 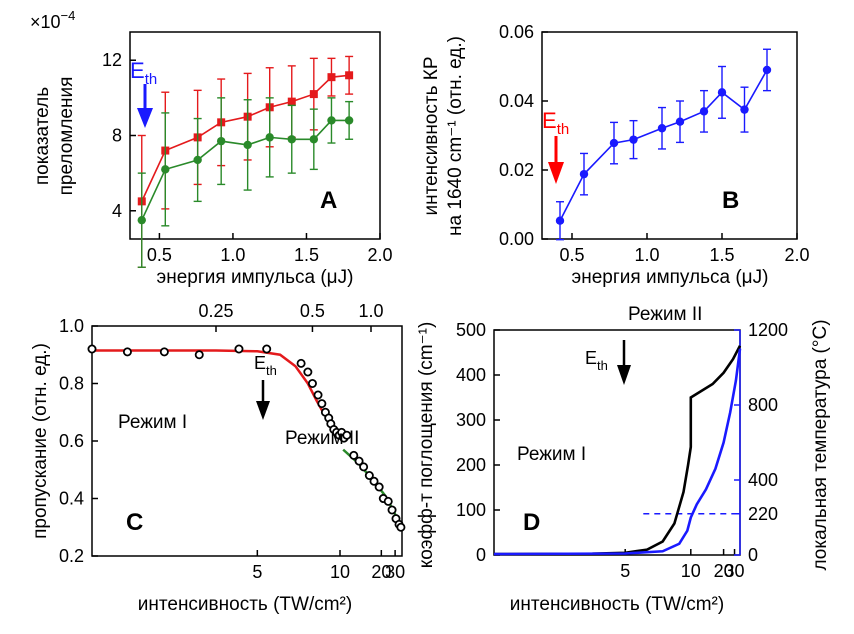 I want to click on panel-d-letter: D, so click(x=531, y=522).